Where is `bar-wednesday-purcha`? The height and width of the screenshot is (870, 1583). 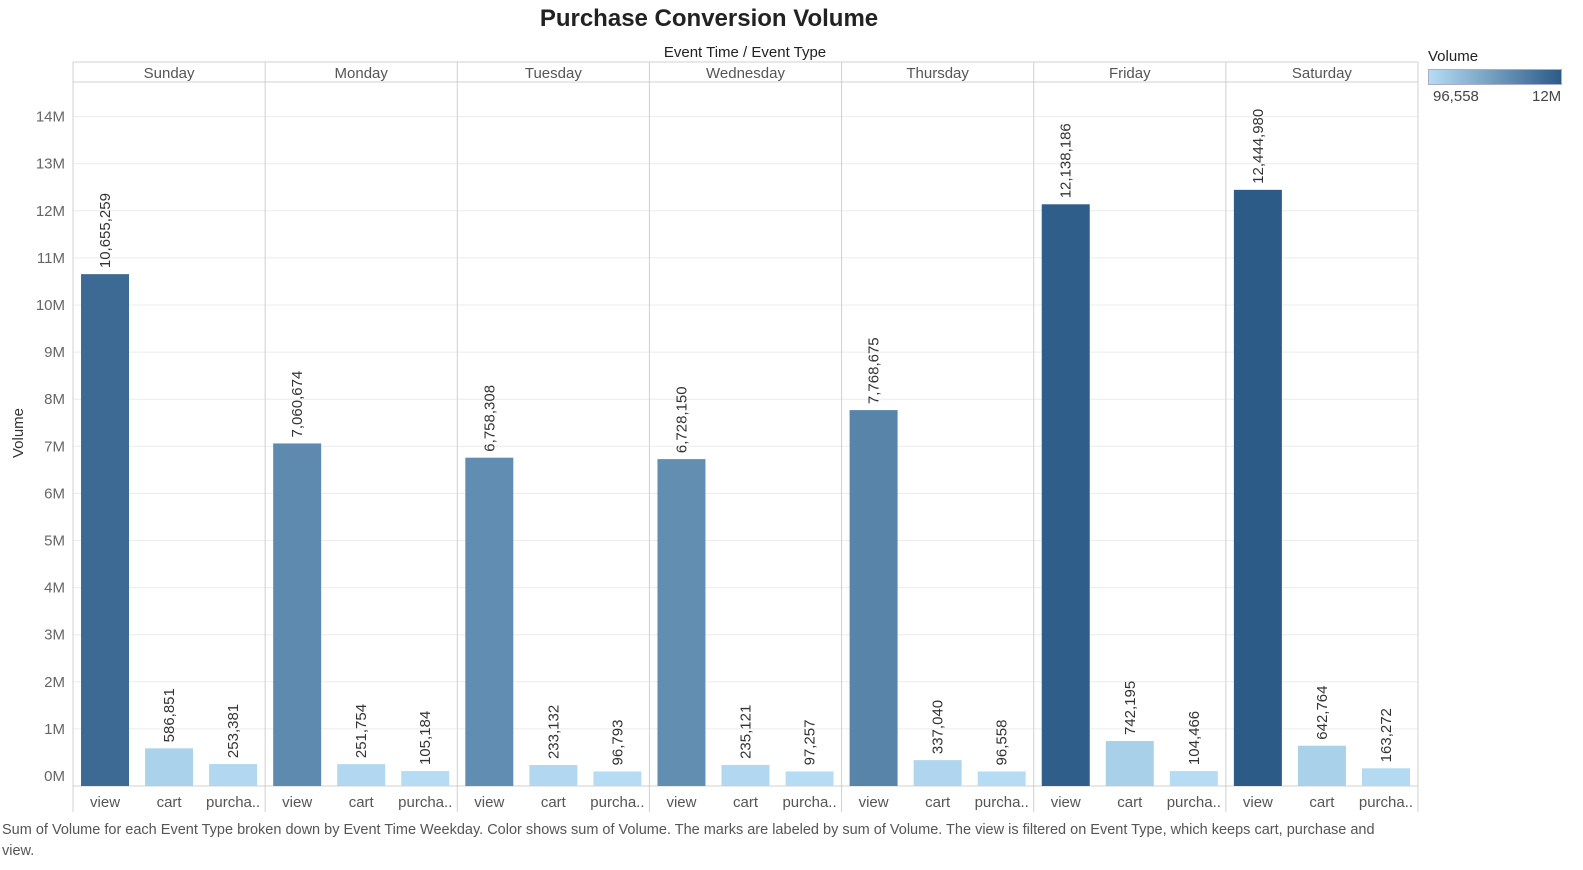
bar-wednesday-purcha is located at coordinates (809, 778).